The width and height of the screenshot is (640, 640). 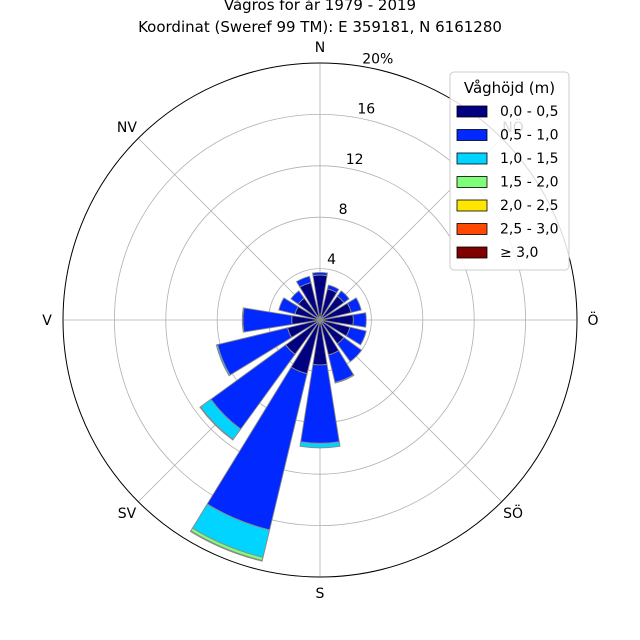 I want to click on radial-tick-label-1: 8, so click(x=343, y=210).